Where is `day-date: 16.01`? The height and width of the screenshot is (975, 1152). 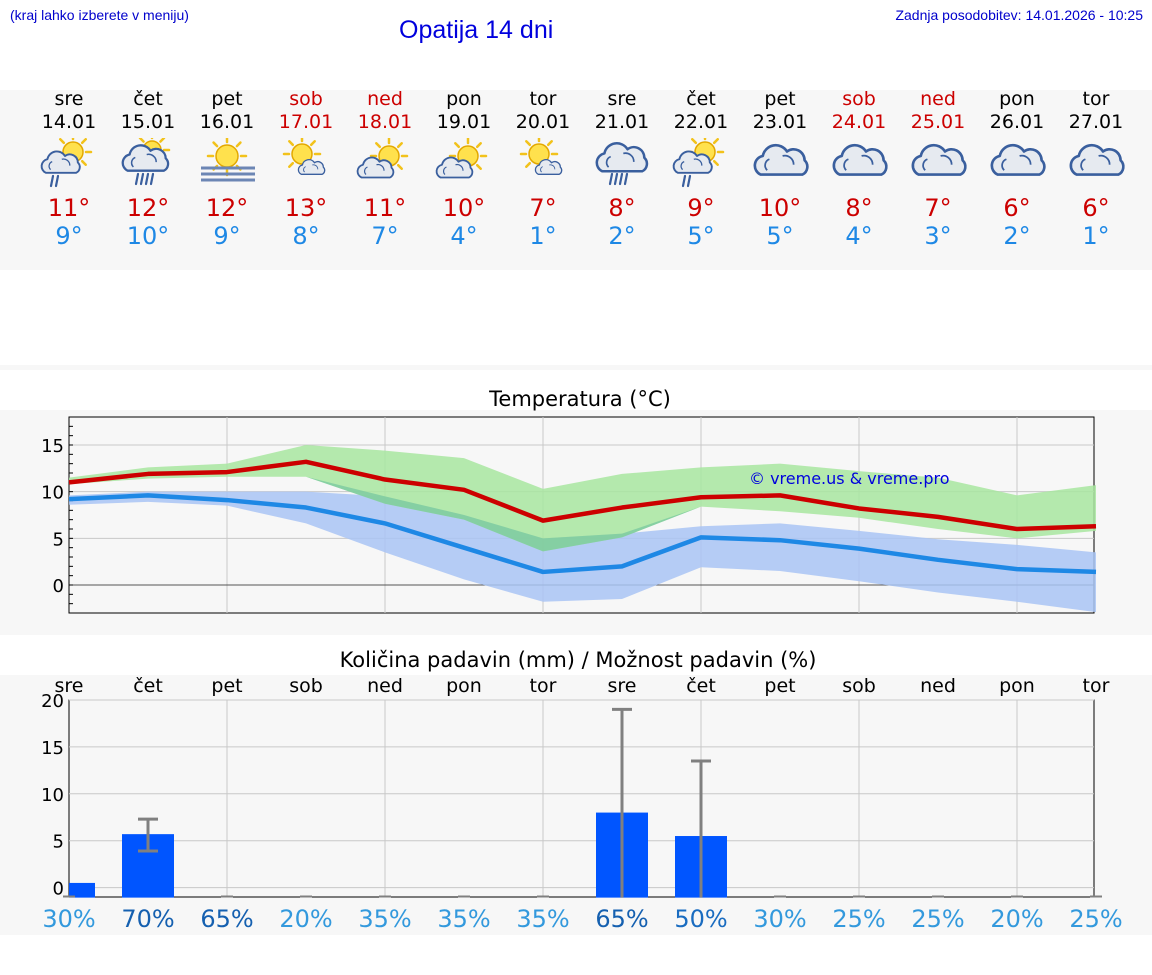 day-date: 16.01 is located at coordinates (227, 122).